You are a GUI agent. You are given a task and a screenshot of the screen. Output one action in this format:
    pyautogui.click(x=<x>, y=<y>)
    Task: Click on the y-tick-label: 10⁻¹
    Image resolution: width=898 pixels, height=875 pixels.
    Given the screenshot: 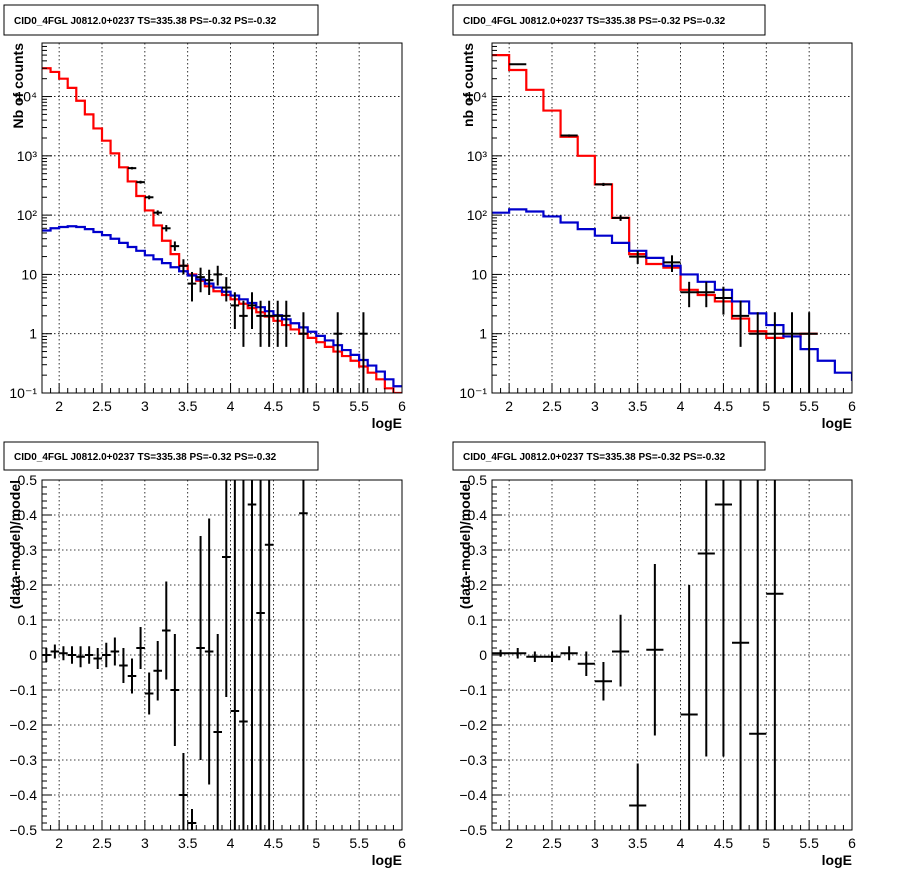 What is the action you would take?
    pyautogui.click(x=473, y=393)
    